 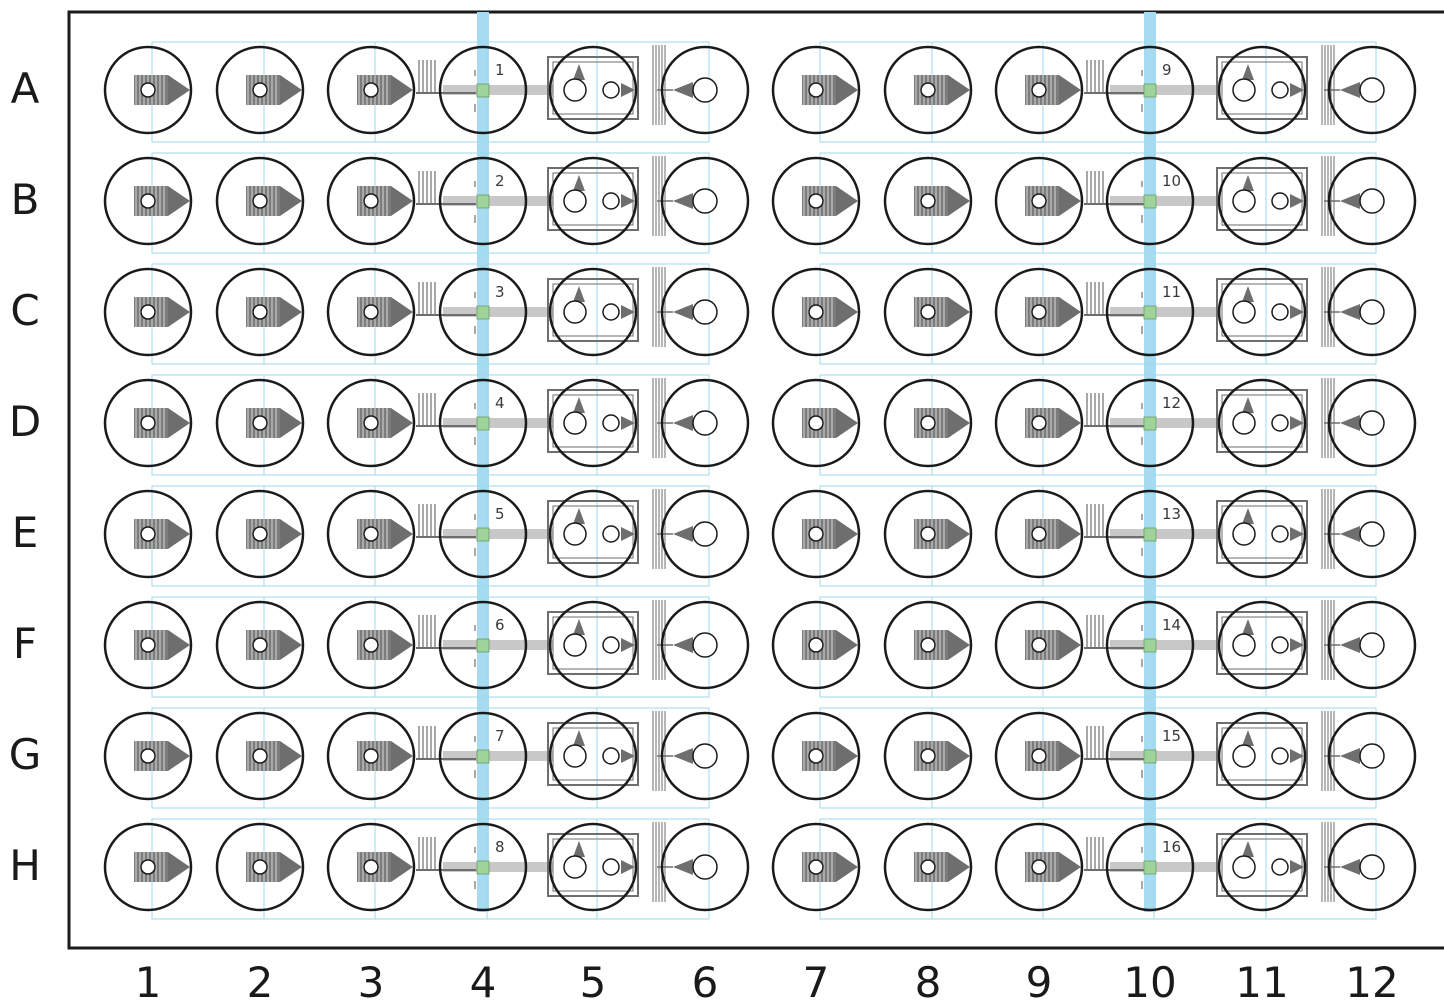 I want to click on well-D2, so click(x=260, y=423).